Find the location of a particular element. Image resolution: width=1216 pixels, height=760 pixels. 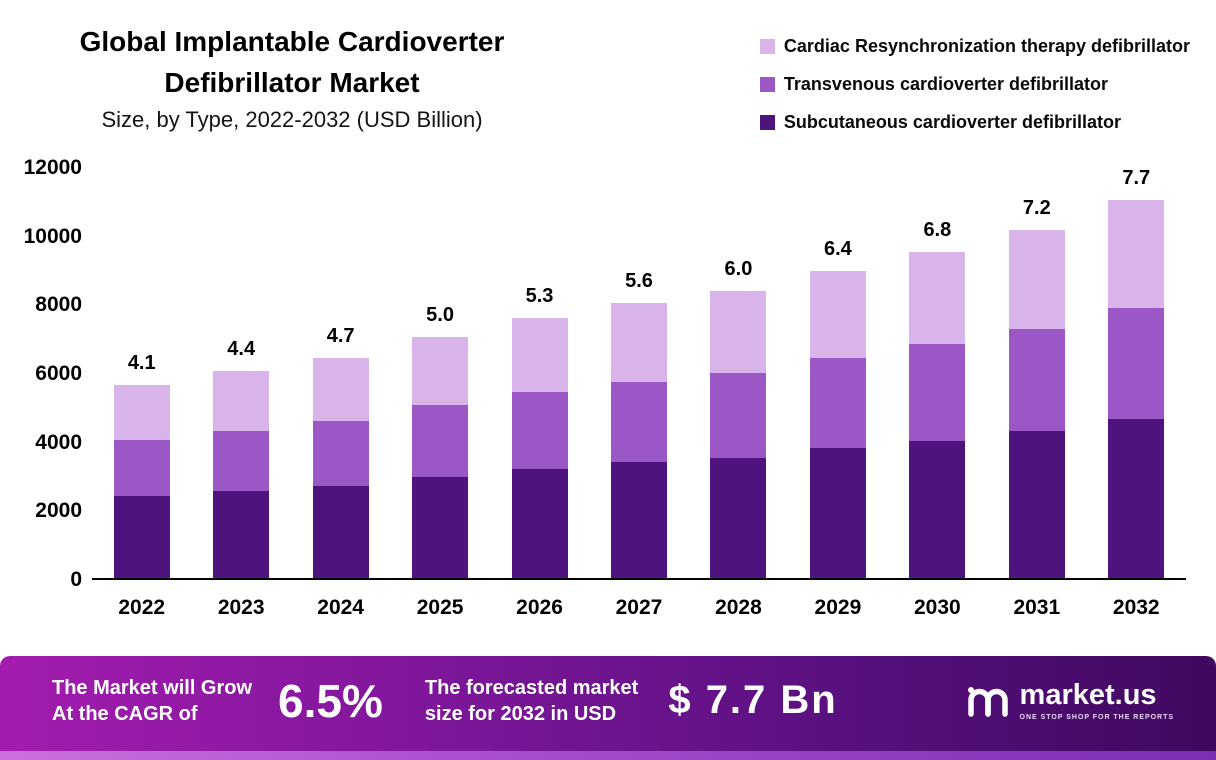

x-axis-label: 2029 is located at coordinates (838, 607).